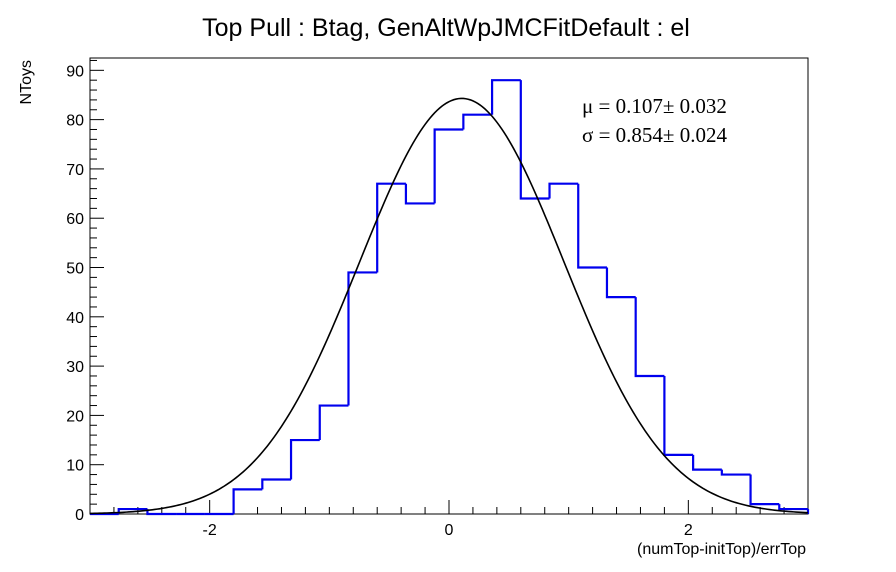 The width and height of the screenshot is (896, 572). I want to click on y-tick-label: 10, so click(75, 466).